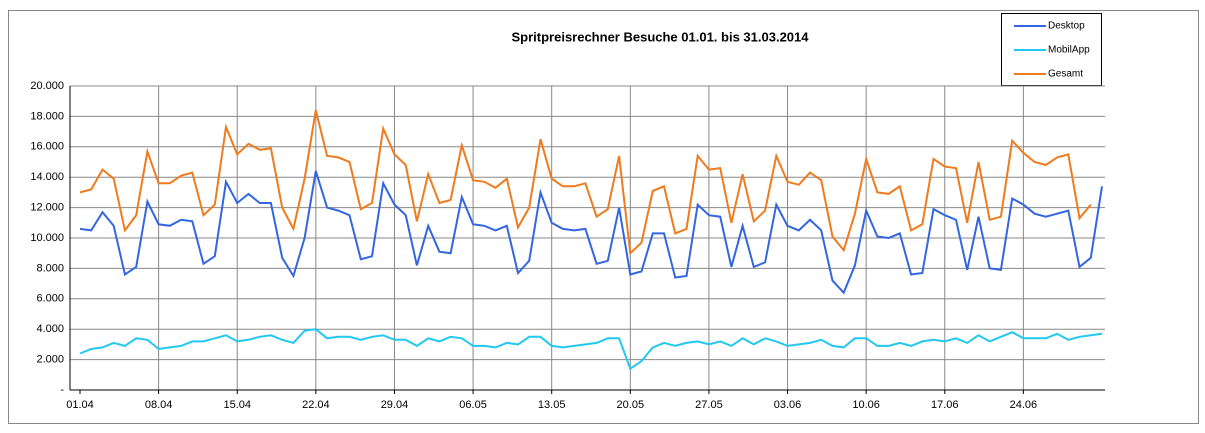 Image resolution: width=1205 pixels, height=433 pixels. Describe the element at coordinates (47, 147) in the screenshot. I see `y-tick-label: 16.000` at that location.